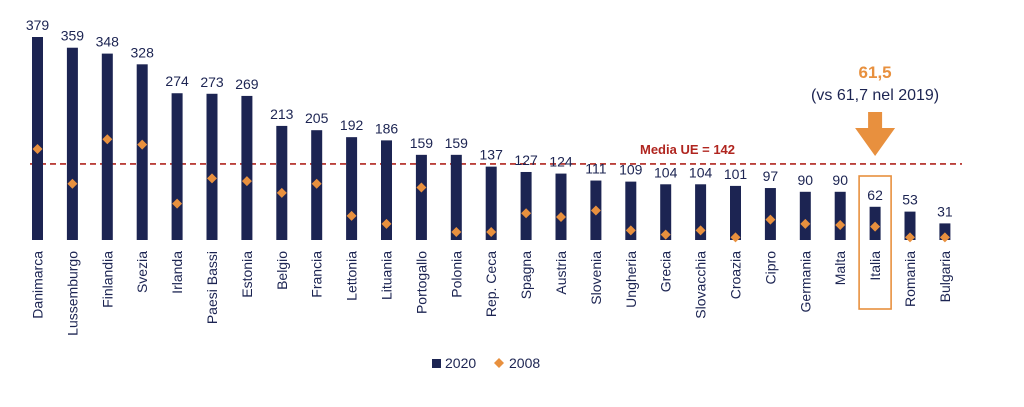 Image resolution: width=1024 pixels, height=407 pixels. What do you see at coordinates (526, 275) in the screenshot?
I see `category-label: Spagna` at bounding box center [526, 275].